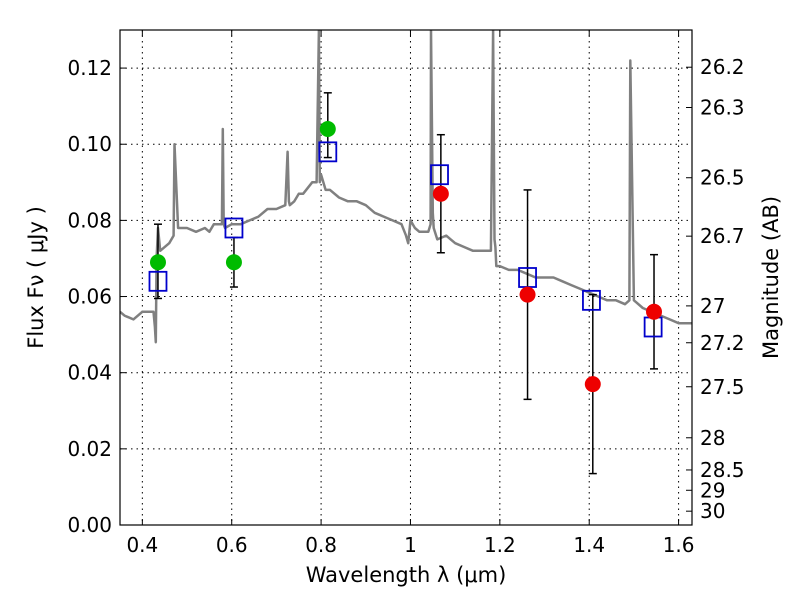 The width and height of the screenshot is (800, 600). What do you see at coordinates (89, 373) in the screenshot?
I see `y-tick-label: 0.04` at bounding box center [89, 373].